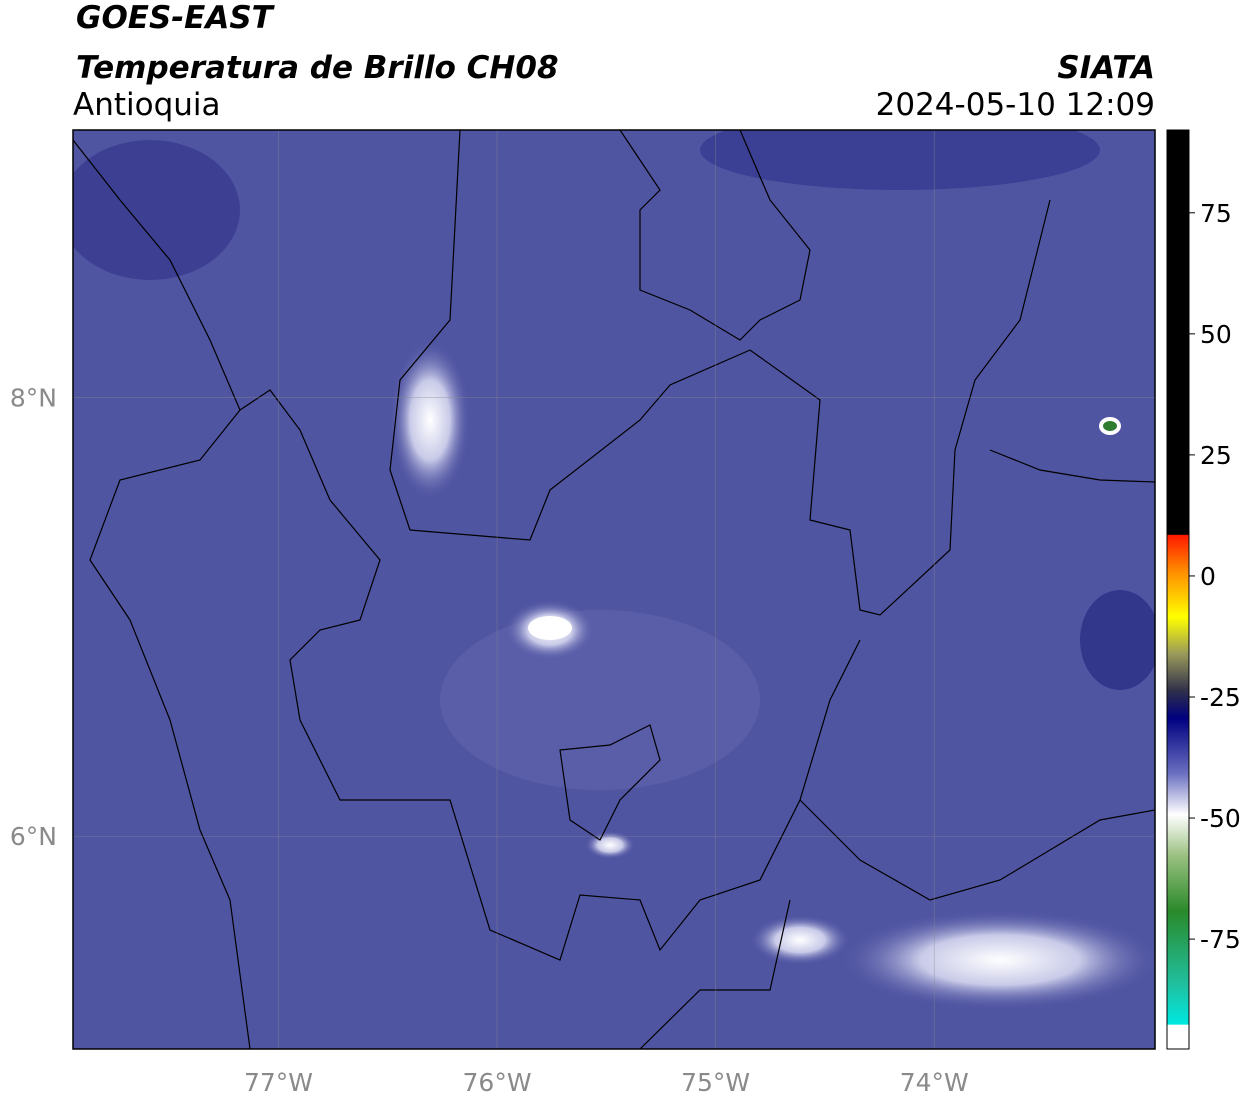 This screenshot has height=1099, width=1252. I want to click on title: GOES-EAST, so click(176, 18).